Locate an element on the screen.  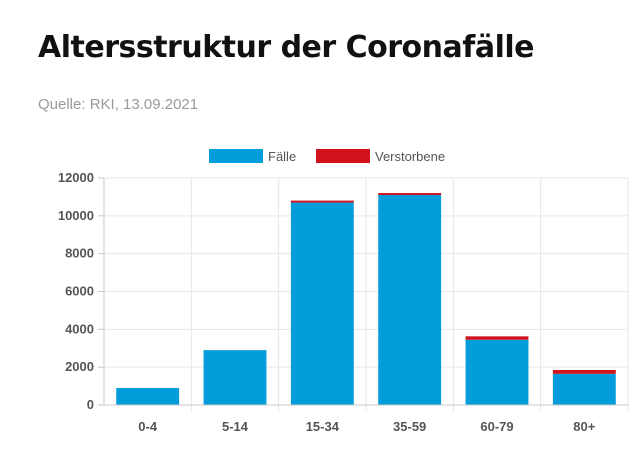
x-axis: 0-4 5-14 15-34 35-59 60-79 80+ is located at coordinates (363, 419).